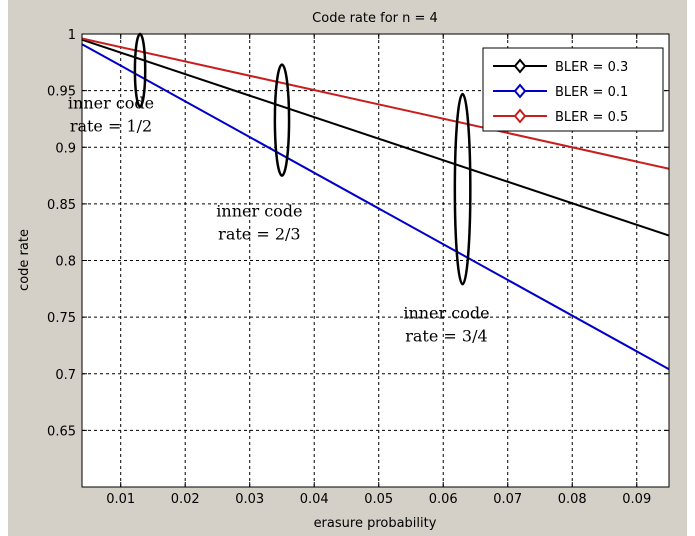 This screenshot has width=695, height=536. Describe the element at coordinates (259, 233) in the screenshot. I see `annotation-line: rate = 2/3` at that location.